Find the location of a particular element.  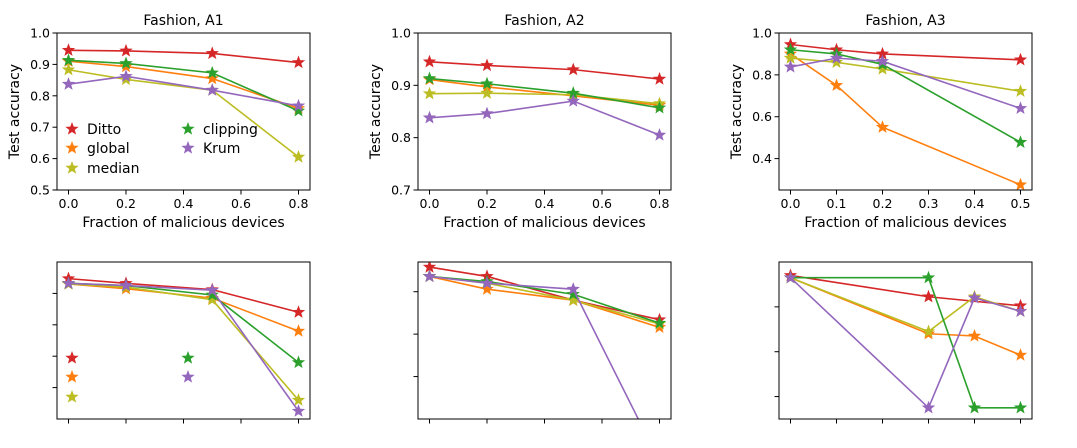

legend-marker-ditto is located at coordinates (72, 128).